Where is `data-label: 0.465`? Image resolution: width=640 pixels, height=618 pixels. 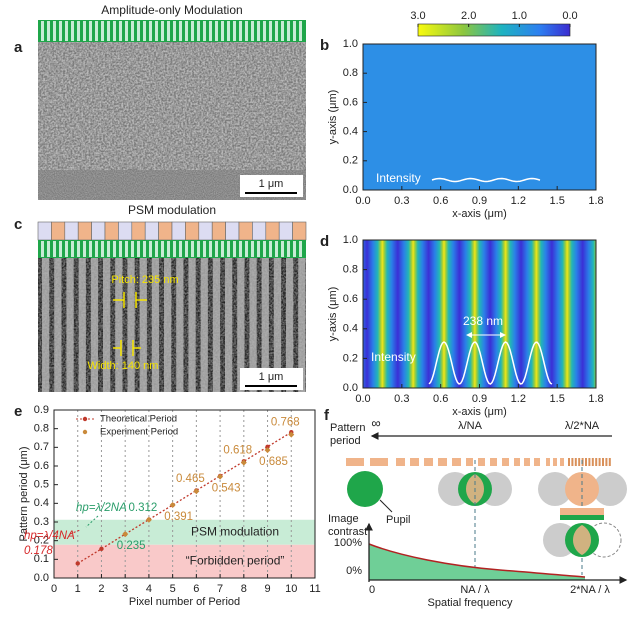 data-label: 0.465 is located at coordinates (190, 479).